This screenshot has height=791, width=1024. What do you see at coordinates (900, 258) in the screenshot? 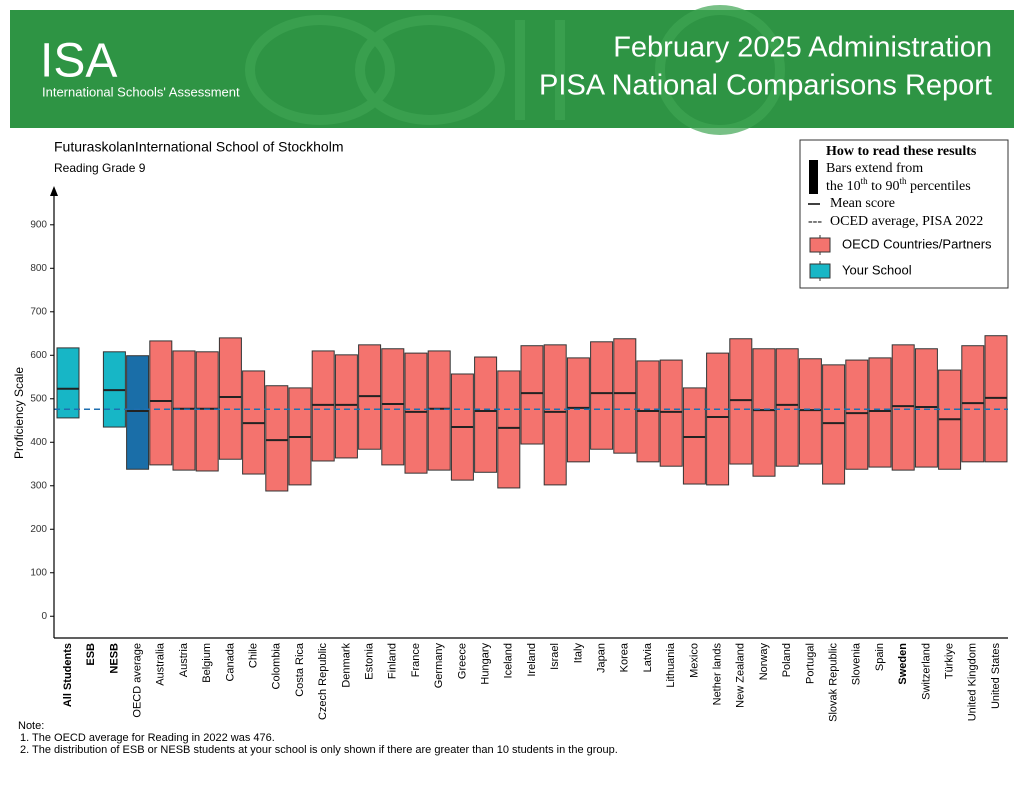
I see `legend-entries: OECD Countries/Partners Your School` at bounding box center [900, 258].